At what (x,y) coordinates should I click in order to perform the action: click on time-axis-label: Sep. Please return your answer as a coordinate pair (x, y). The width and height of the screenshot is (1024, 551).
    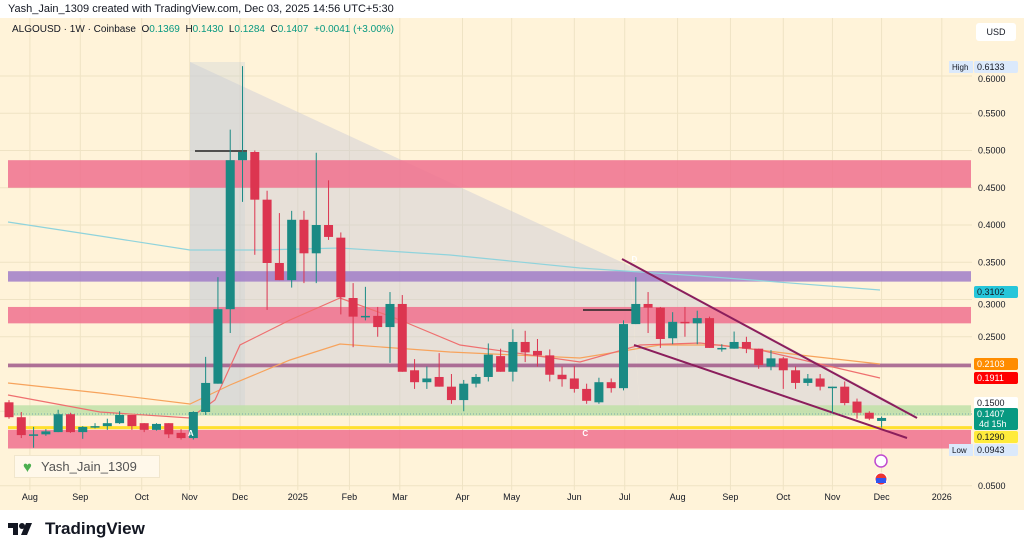
    Looking at the image, I should click on (730, 497).